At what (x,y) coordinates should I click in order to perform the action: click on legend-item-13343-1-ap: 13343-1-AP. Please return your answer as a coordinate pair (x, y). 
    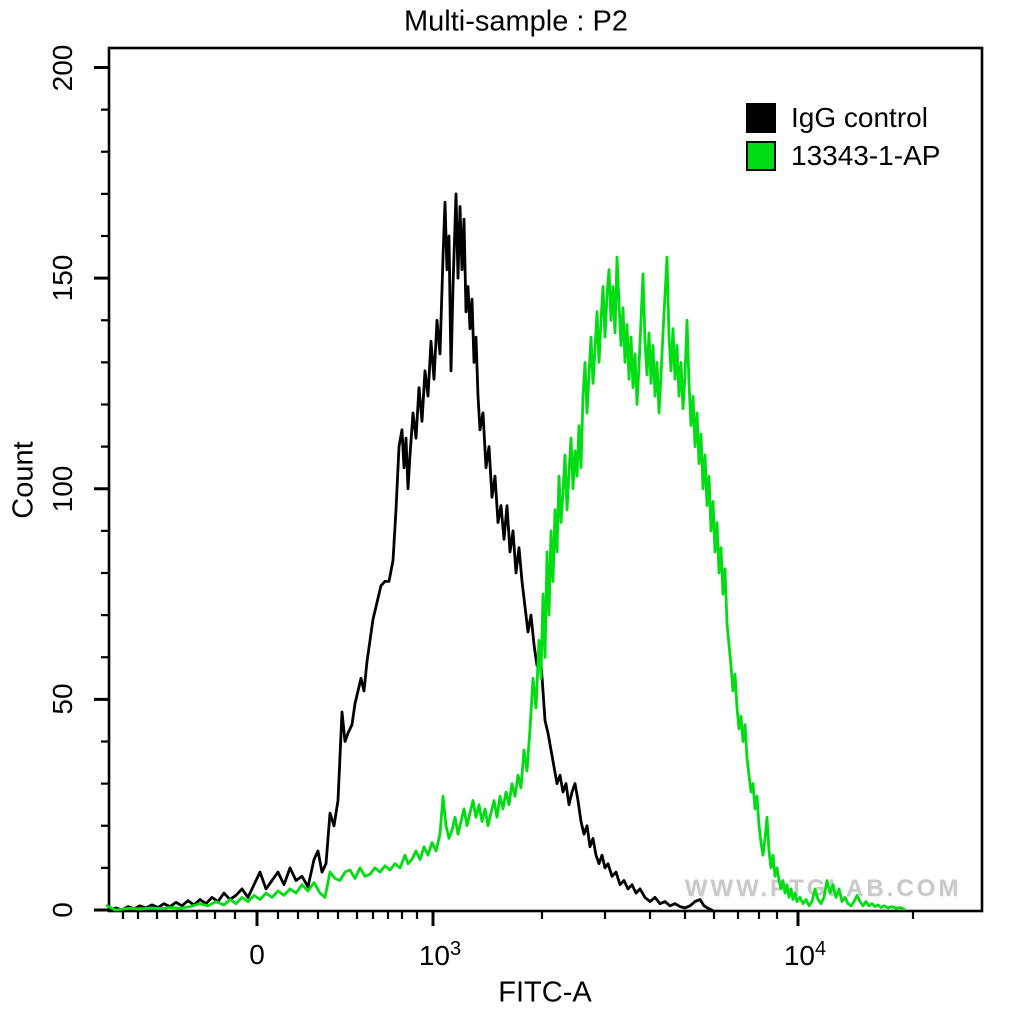
    Looking at the image, I should click on (843, 156).